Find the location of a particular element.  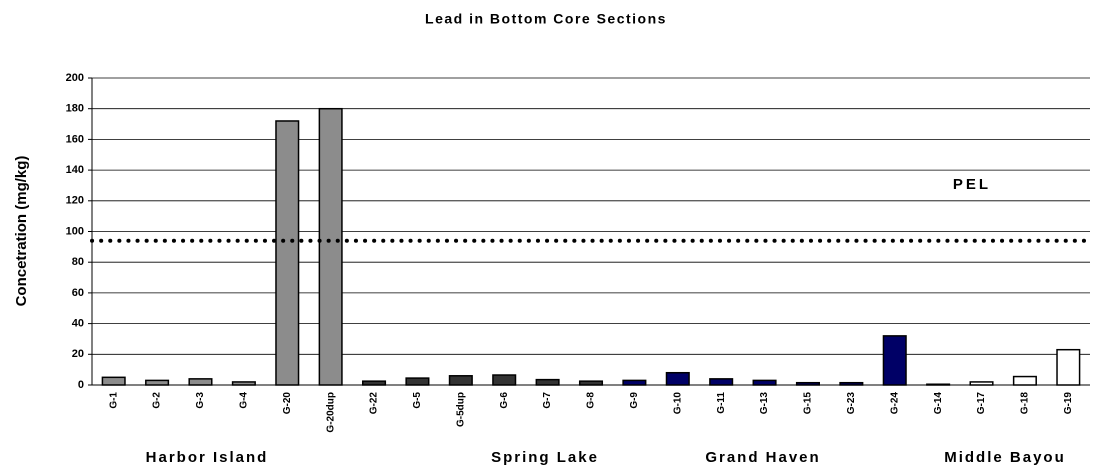

y-tick-label: 140 is located at coordinates (75, 170).